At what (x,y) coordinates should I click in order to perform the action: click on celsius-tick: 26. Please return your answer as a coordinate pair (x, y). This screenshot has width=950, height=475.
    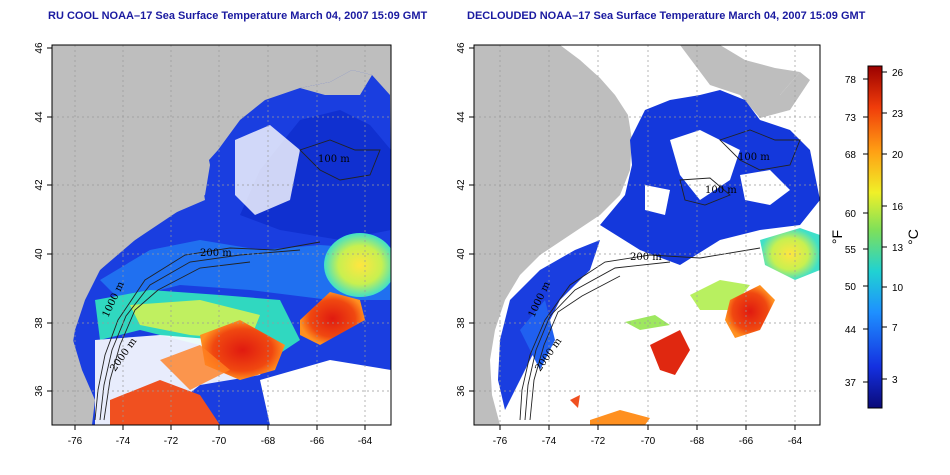
    Looking at the image, I should click on (898, 73).